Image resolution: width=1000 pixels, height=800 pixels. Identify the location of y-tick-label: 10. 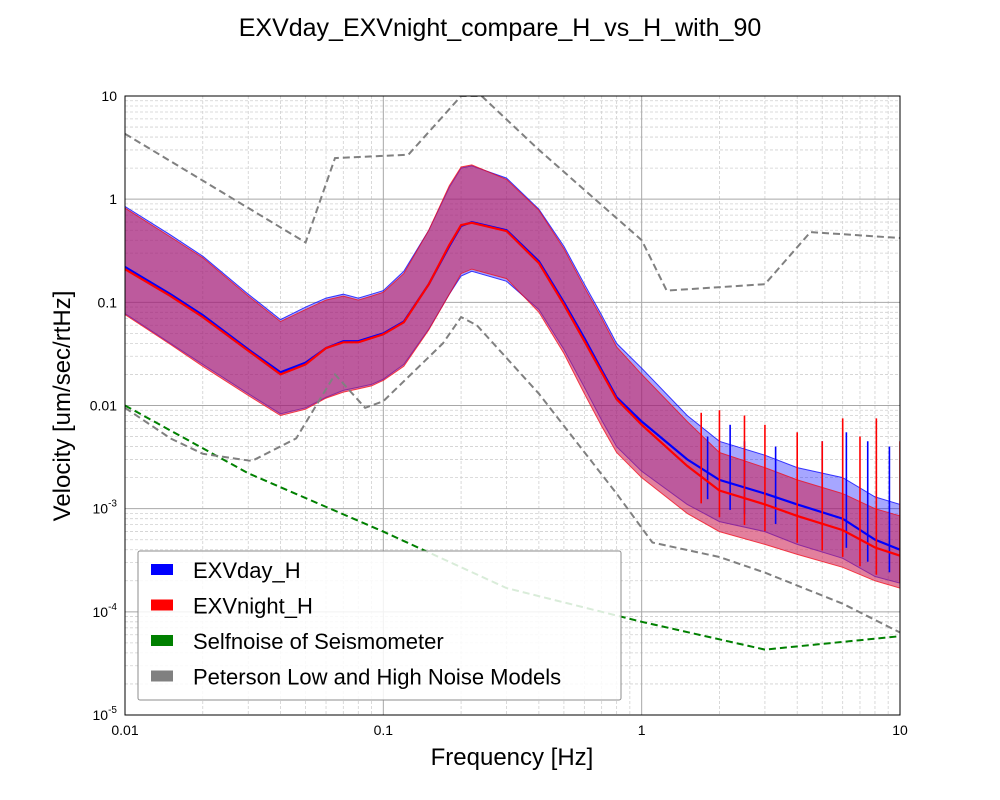
(109, 96).